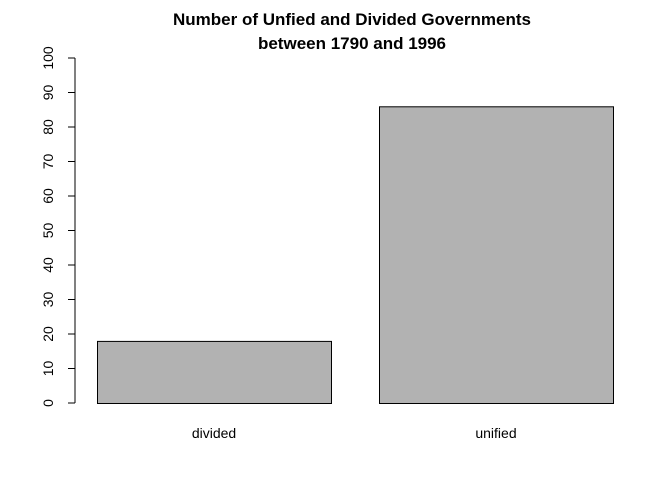 The width and height of the screenshot is (672, 480). I want to click on x-axis-labels: divided unified, so click(354, 433).